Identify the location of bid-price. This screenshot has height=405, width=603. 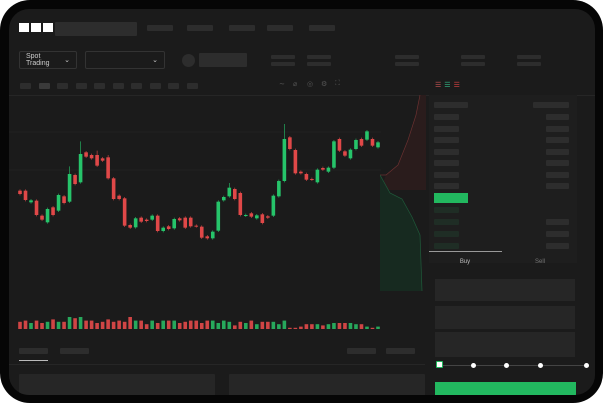
(446, 222).